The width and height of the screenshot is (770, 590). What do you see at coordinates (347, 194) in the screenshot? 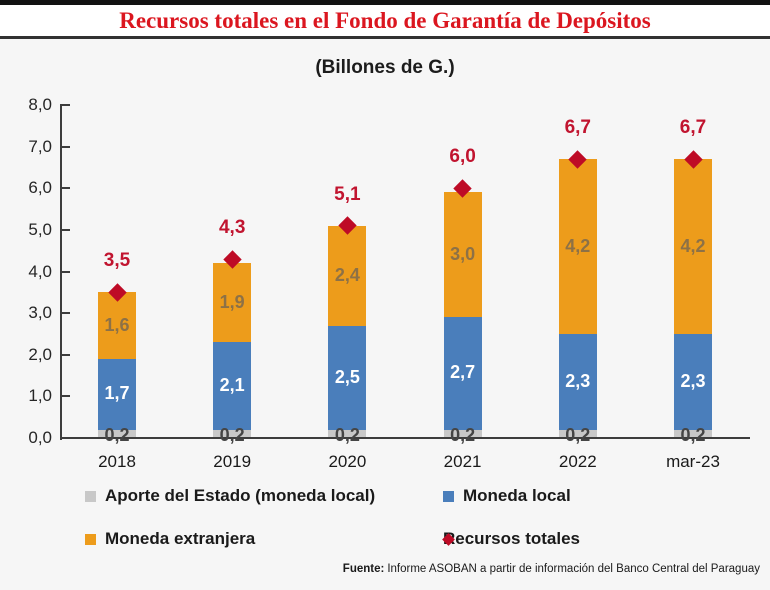
I see `total-value-label: 5,1` at bounding box center [347, 194].